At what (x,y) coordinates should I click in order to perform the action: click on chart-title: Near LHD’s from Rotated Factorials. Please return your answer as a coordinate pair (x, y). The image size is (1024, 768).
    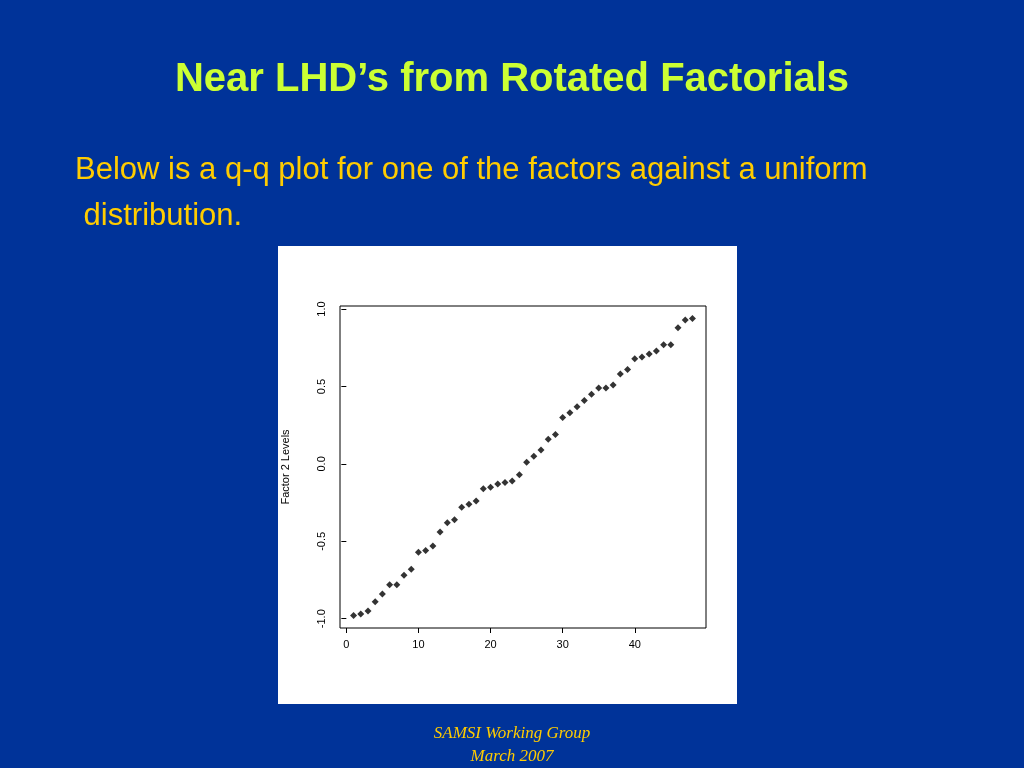
    Looking at the image, I should click on (512, 77).